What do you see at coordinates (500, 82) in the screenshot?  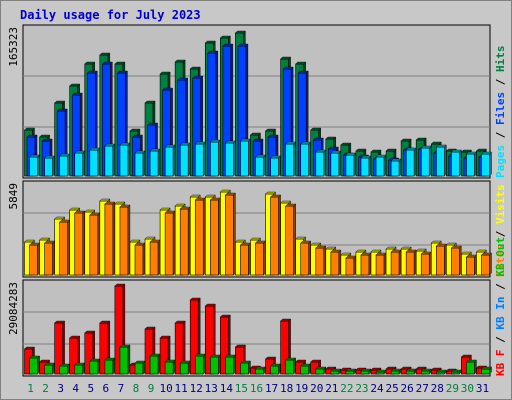 I see `legend-hits-files-pages-entry: /` at bounding box center [500, 82].